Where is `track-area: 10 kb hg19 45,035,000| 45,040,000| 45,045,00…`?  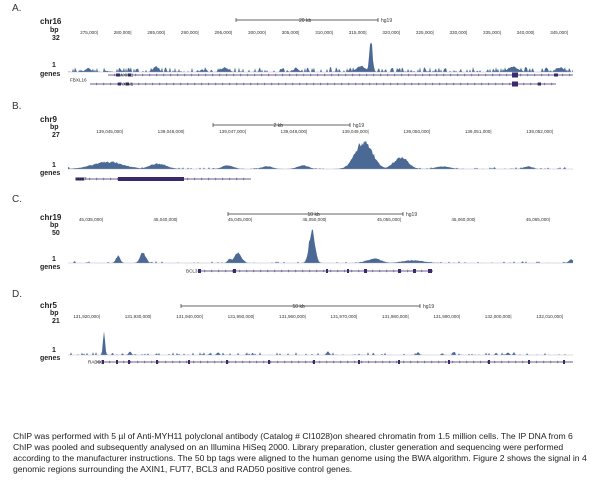
track-area: 10 kb hg19 45,035,000| 45,040,000| 45,045,00… is located at coordinates (320, 247).